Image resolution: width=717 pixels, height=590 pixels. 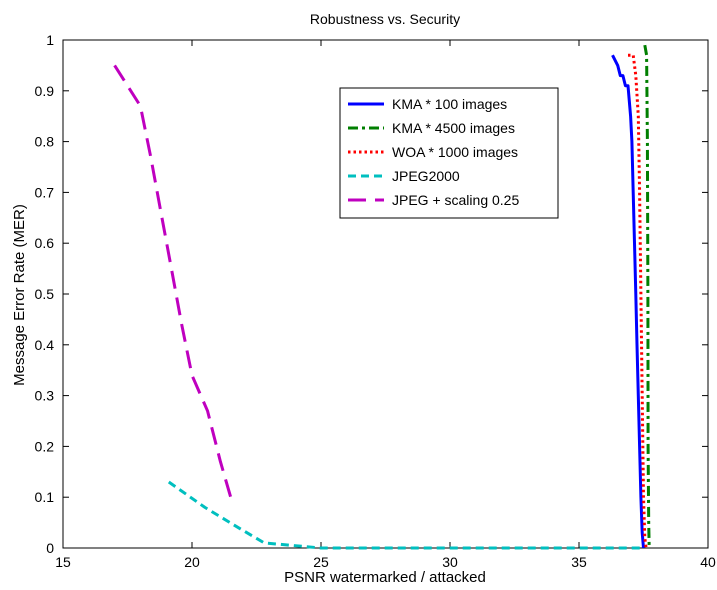 I want to click on y-tick-label: 0.9, so click(x=45, y=91).